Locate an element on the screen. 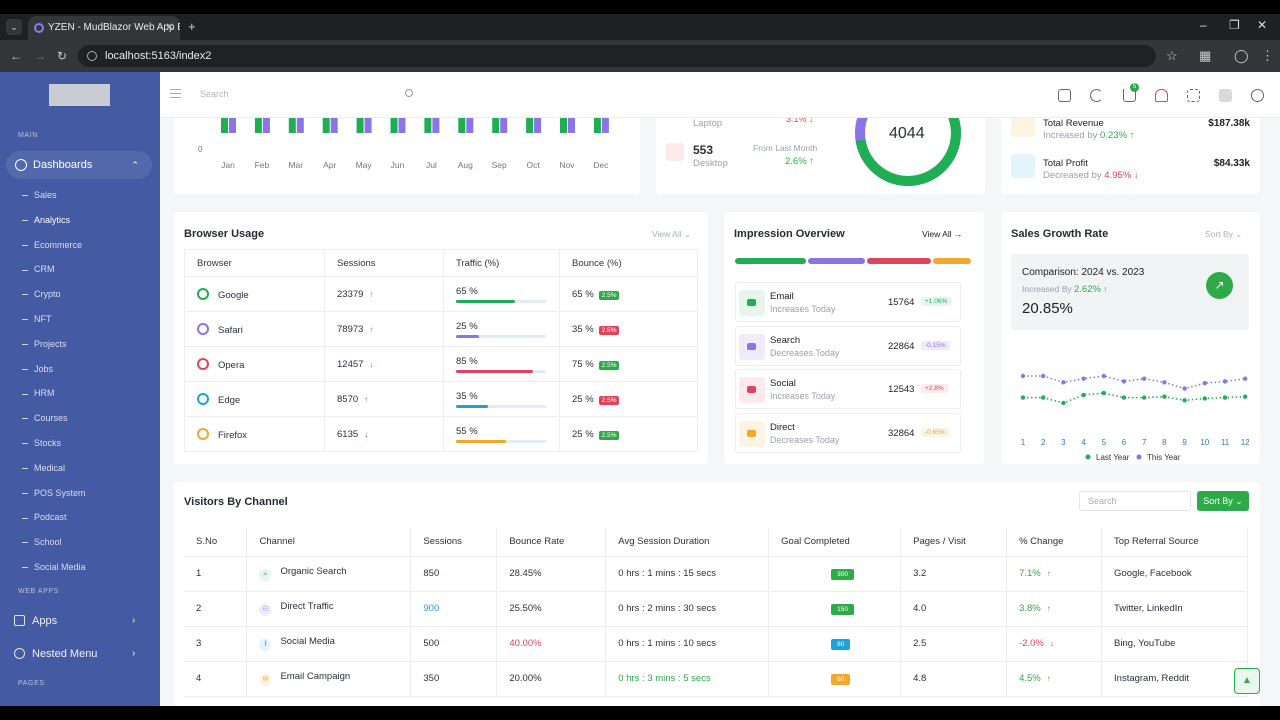 The height and width of the screenshot is (720, 1280). restore-icon: ❐ is located at coordinates (1234, 25).